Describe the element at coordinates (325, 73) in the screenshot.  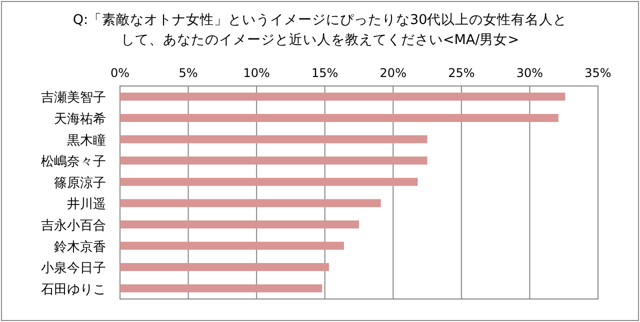
I see `x-tick-label: 15%` at that location.